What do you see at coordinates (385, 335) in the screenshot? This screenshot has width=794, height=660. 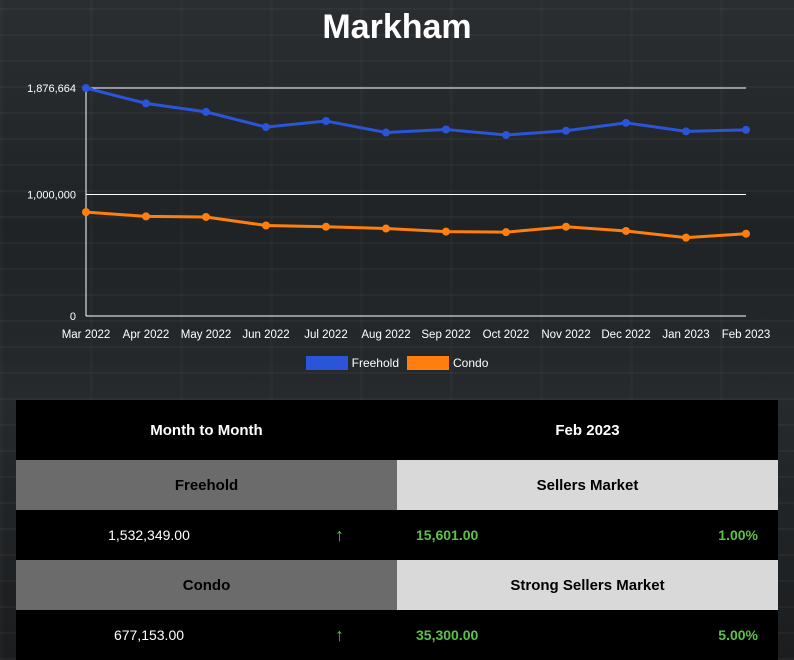 I see `x-tick-label: Aug 2022` at bounding box center [385, 335].